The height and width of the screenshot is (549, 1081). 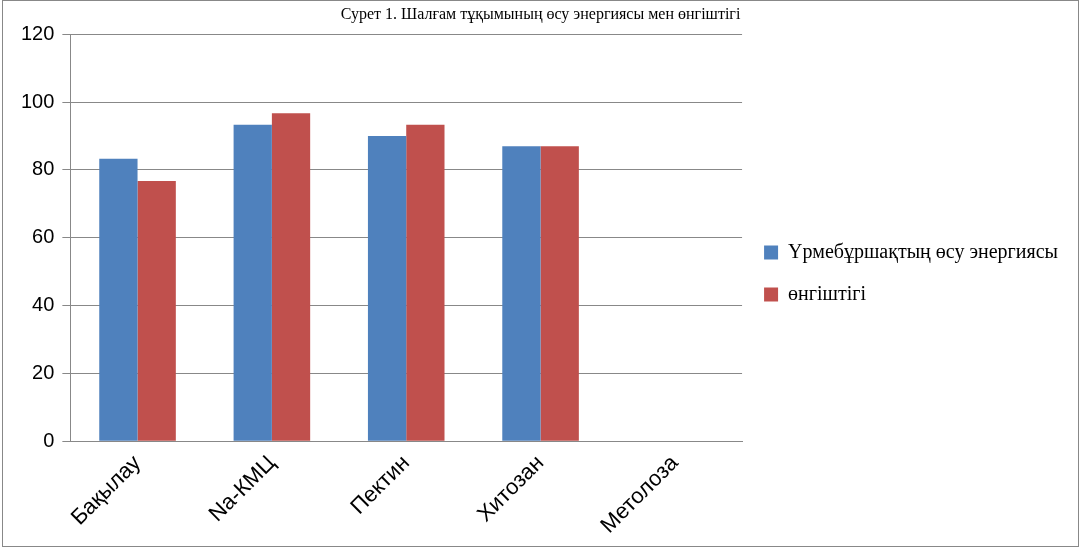 I want to click on y-tick-label: 120, so click(x=37, y=32).